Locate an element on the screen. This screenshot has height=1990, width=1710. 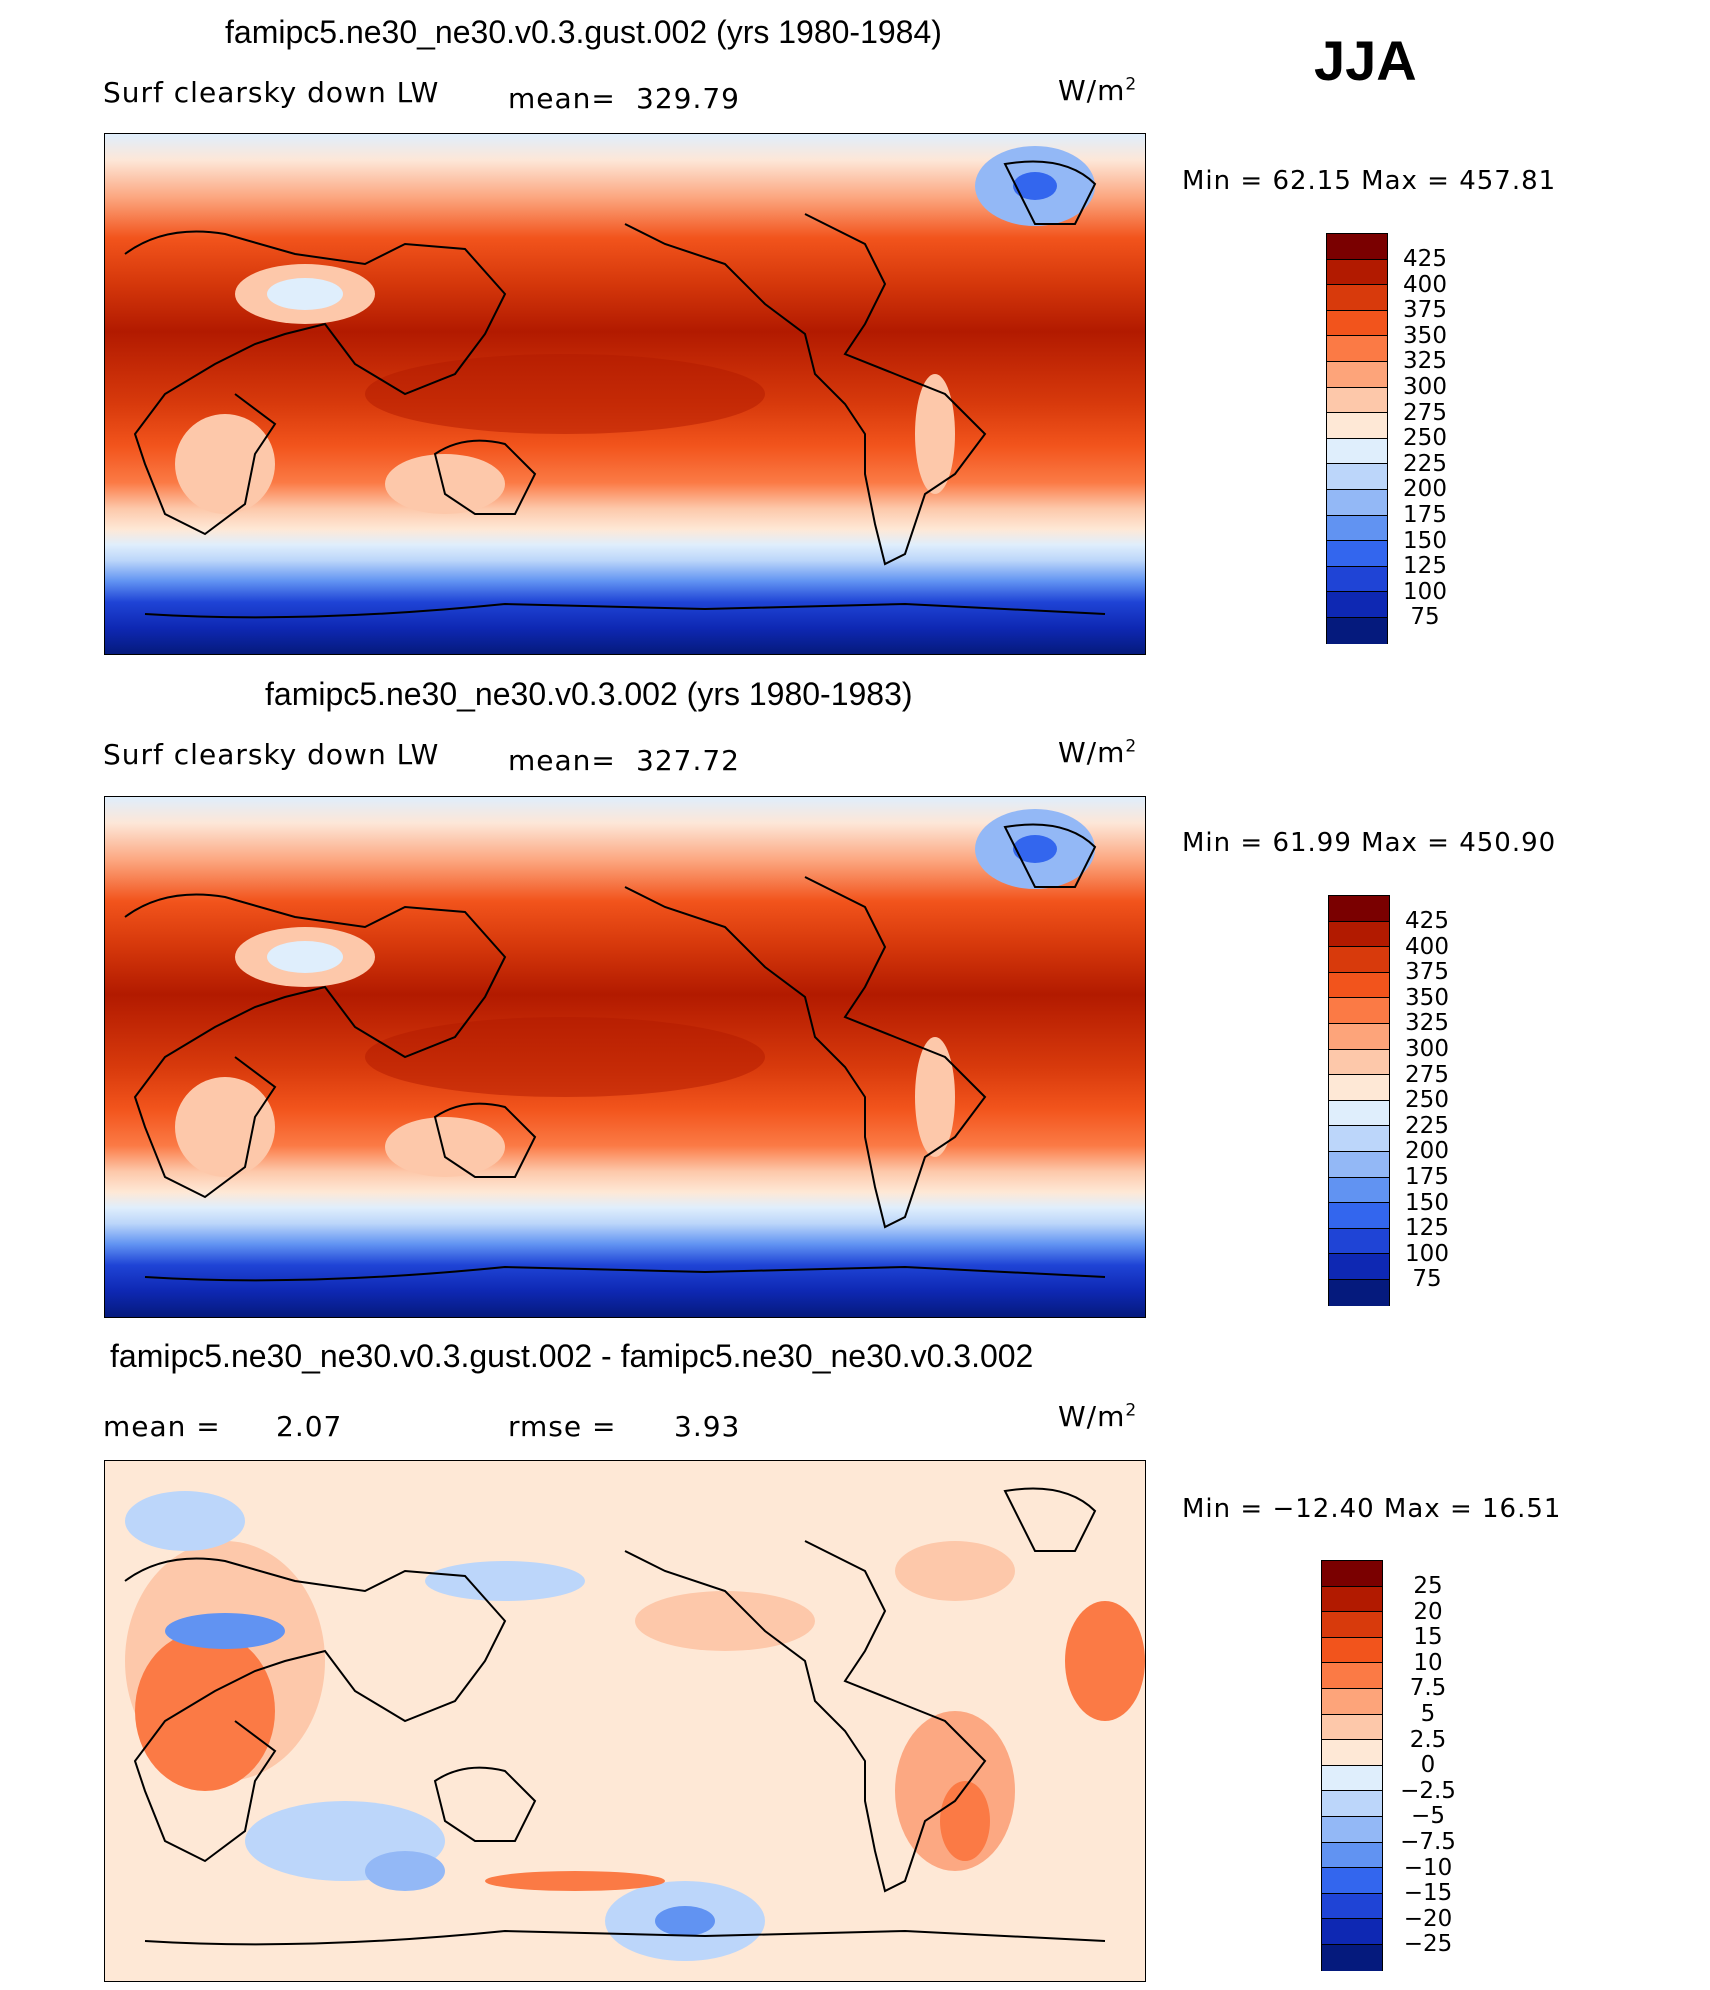
panel2-mean-label: mean= is located at coordinates (562, 760).